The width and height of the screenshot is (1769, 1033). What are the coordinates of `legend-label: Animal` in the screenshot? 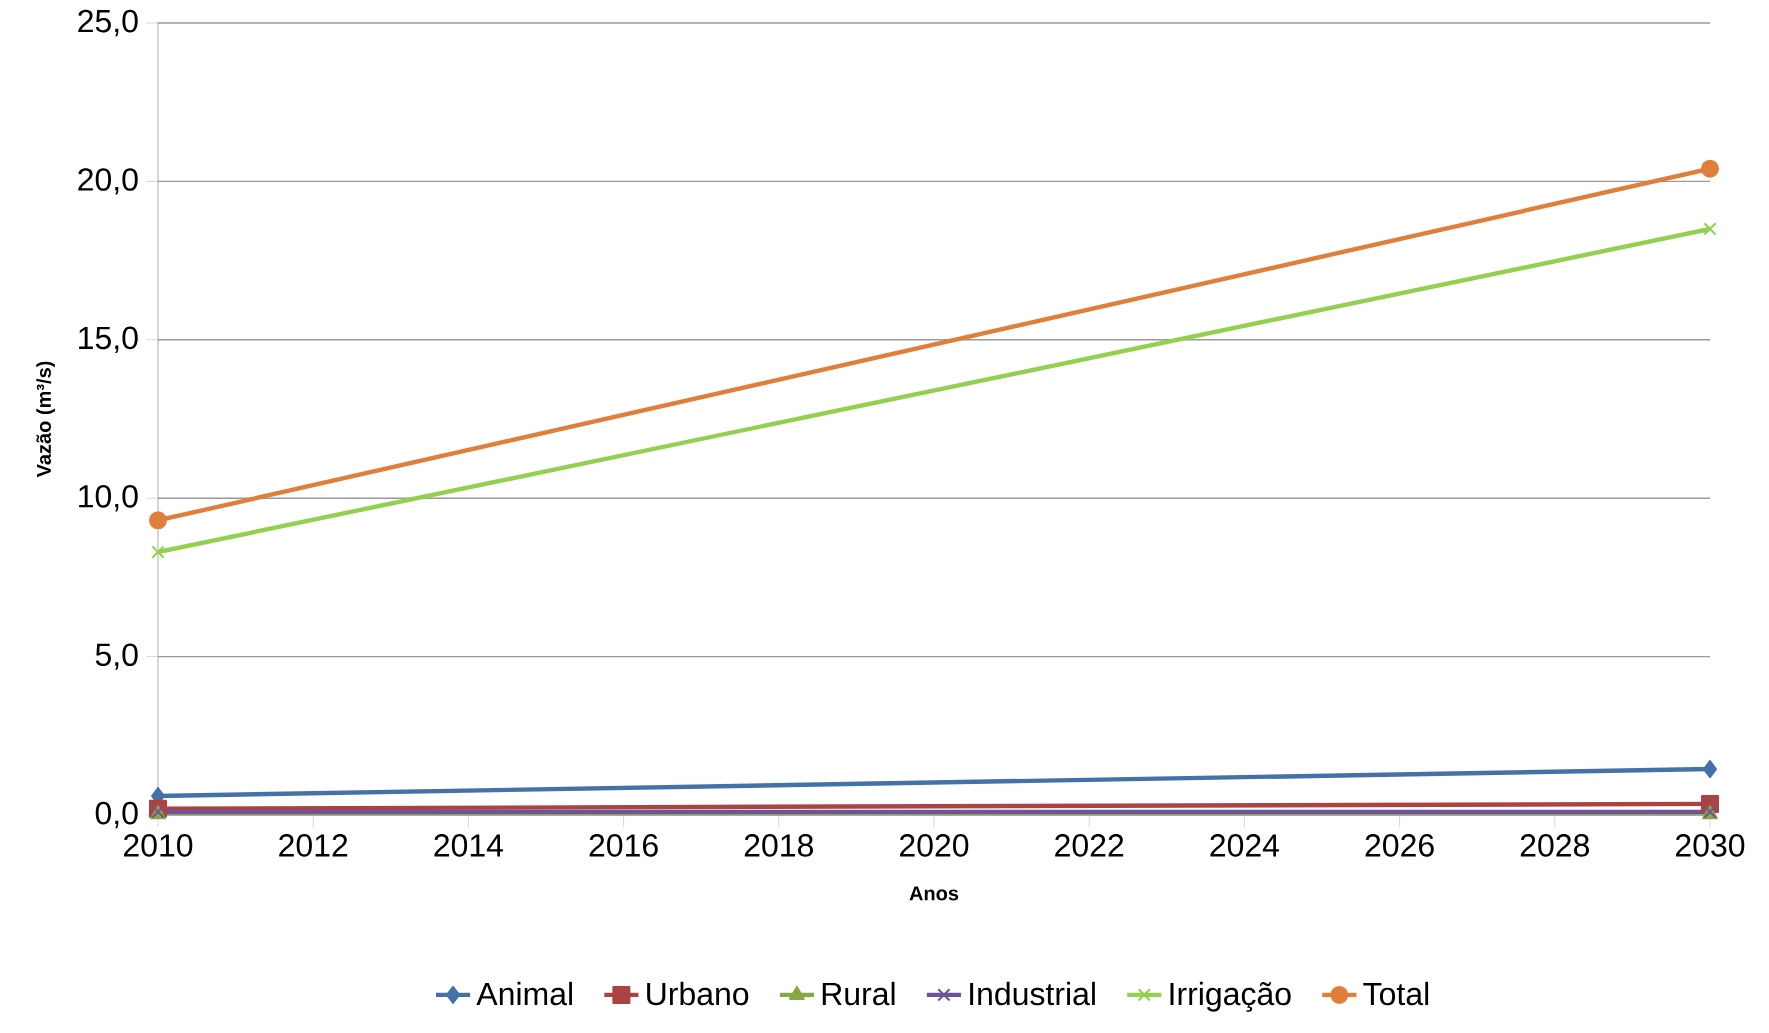 It's located at (524, 993).